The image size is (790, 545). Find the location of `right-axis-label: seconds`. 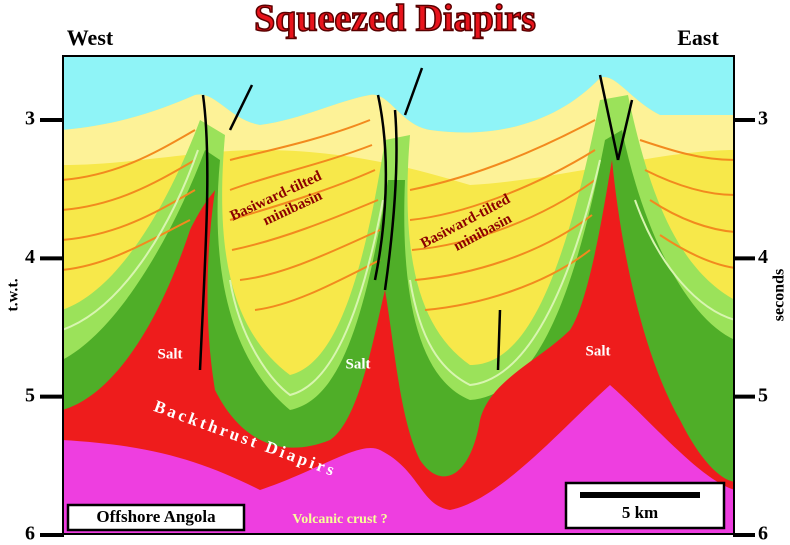

right-axis-label: seconds is located at coordinates (779, 295).